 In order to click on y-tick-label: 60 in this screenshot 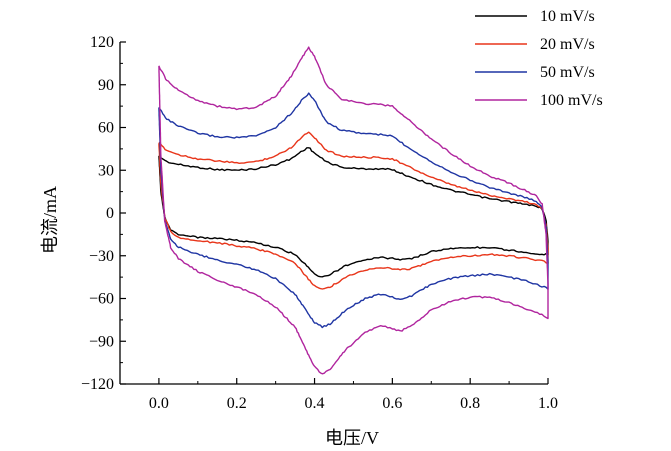, I will do `click(106, 128)`.